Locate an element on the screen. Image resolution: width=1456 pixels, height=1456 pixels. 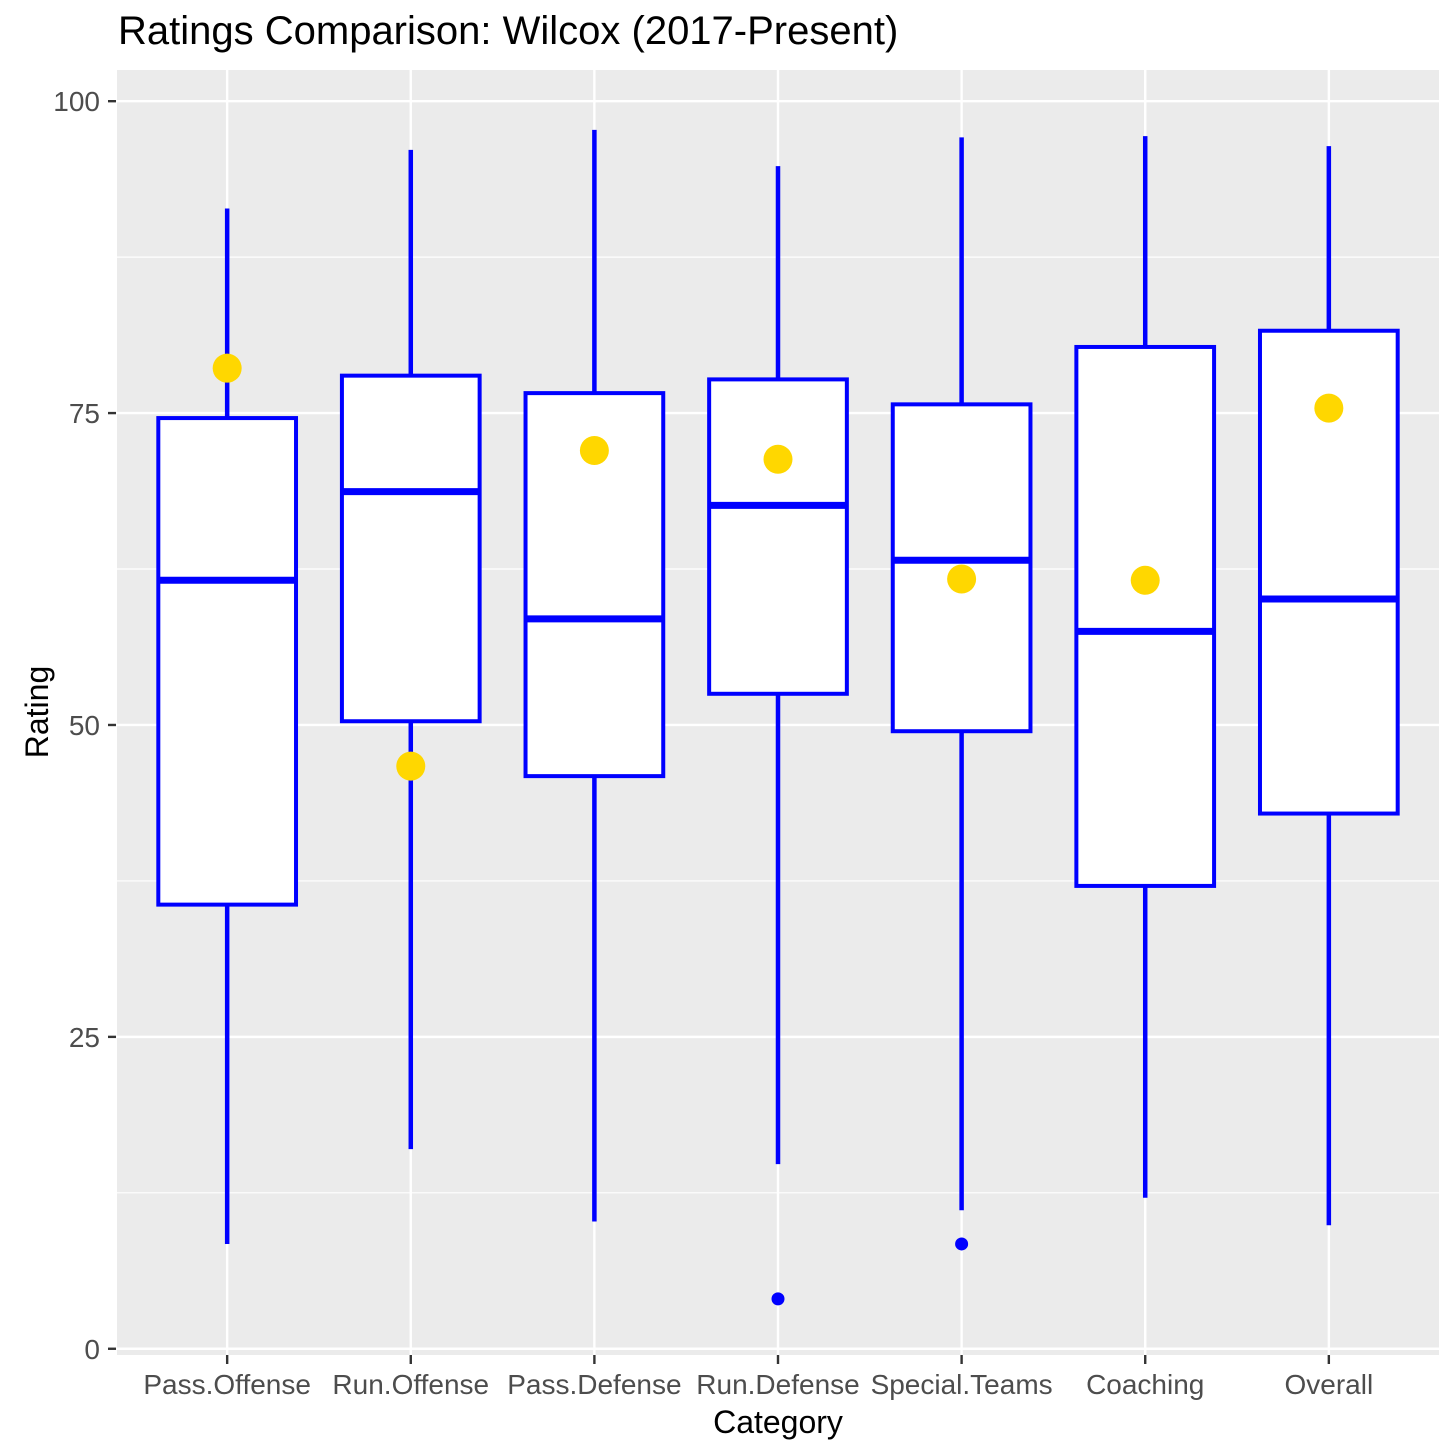
y-tick-label: 50 is located at coordinates (84, 725).